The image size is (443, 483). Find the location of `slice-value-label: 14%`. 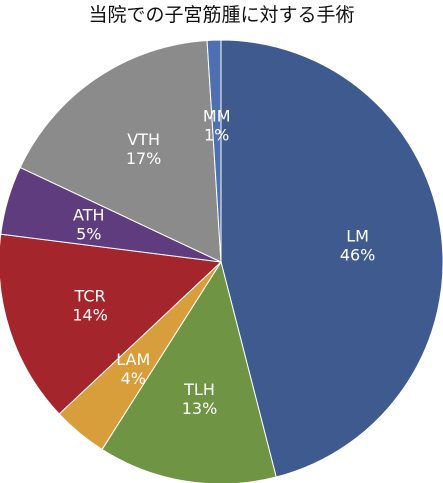

slice-value-label: 14% is located at coordinates (90, 315).